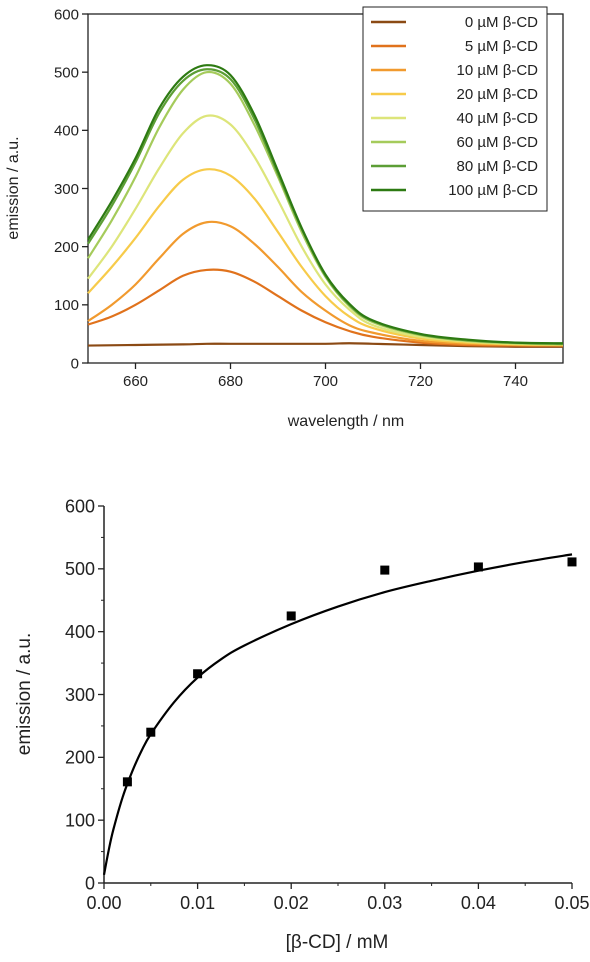 This screenshot has width=590, height=962. Describe the element at coordinates (346, 421) in the screenshot. I see `x-axis-label: wavelength / nm` at that location.